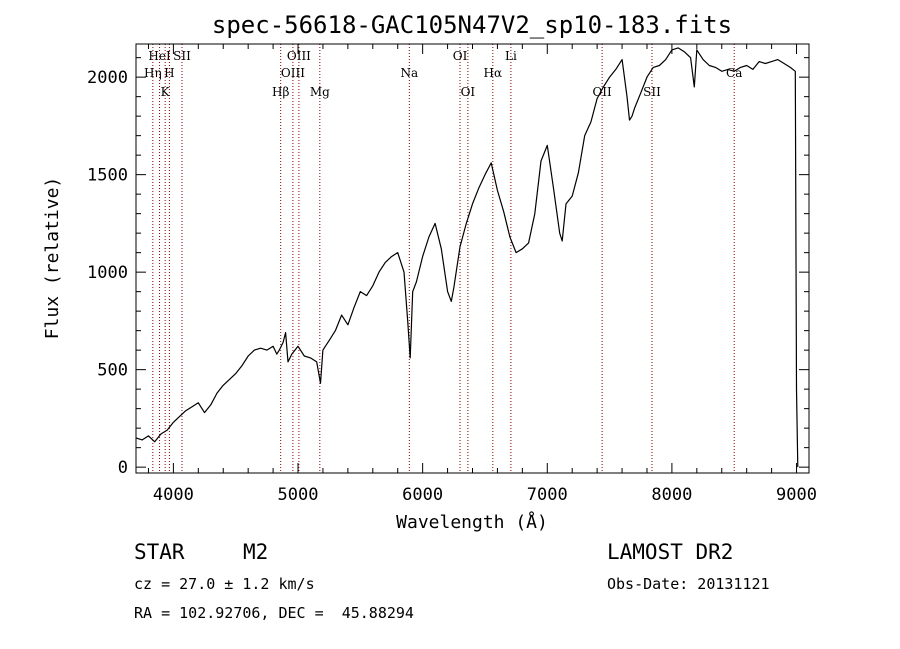 Image resolution: width=900 pixels, height=649 pixels. Describe the element at coordinates (173, 495) in the screenshot. I see `x-tick-label: 4000` at that location.